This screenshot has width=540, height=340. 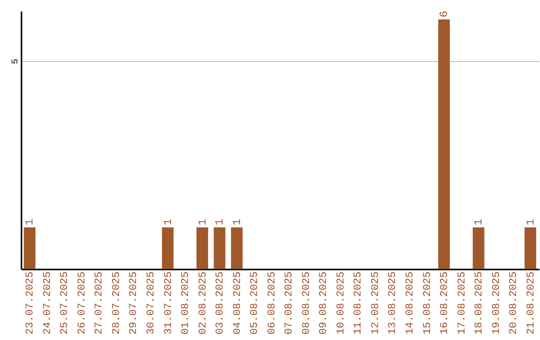 I want to click on x-tick-label: 19.08.2025, so click(x=496, y=303).